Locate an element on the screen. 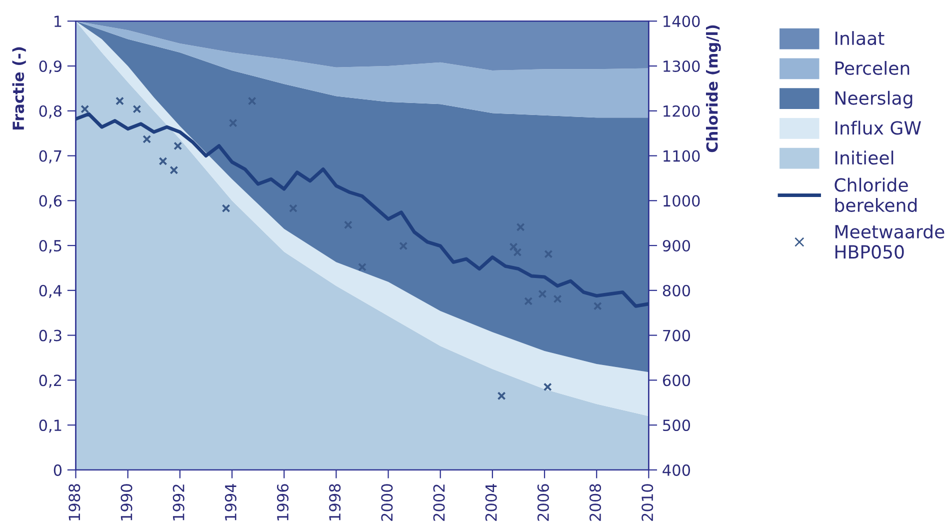  y-tick-label: 0 is located at coordinates (58, 470).